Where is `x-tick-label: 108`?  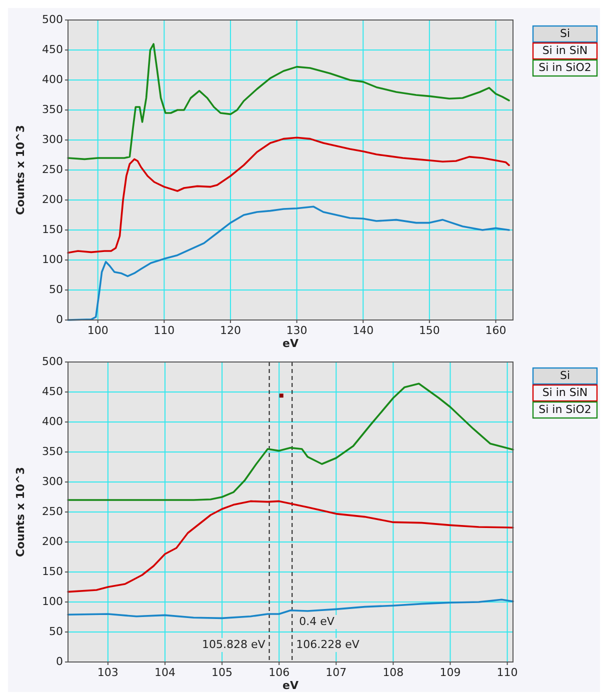 x-tick-label: 108 is located at coordinates (393, 672).